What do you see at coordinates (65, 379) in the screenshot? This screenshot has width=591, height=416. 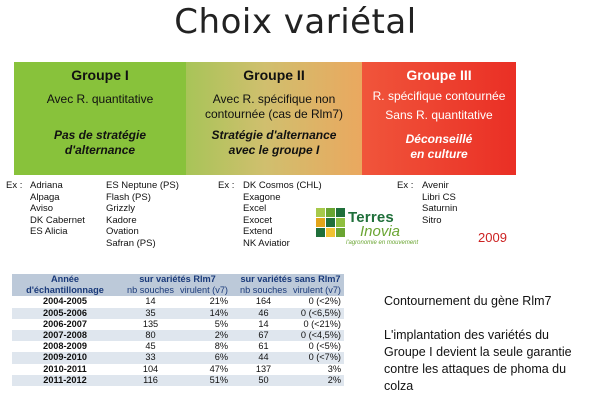 I see `table-cell: 2011-2012` at bounding box center [65, 379].